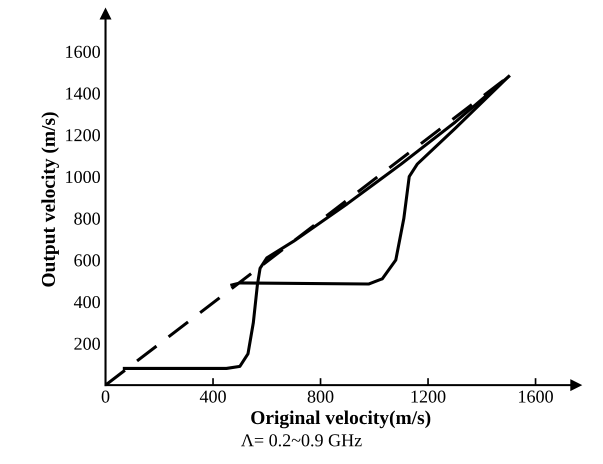 The height and width of the screenshot is (464, 603). I want to click on x-tick-label: 800, so click(321, 396).